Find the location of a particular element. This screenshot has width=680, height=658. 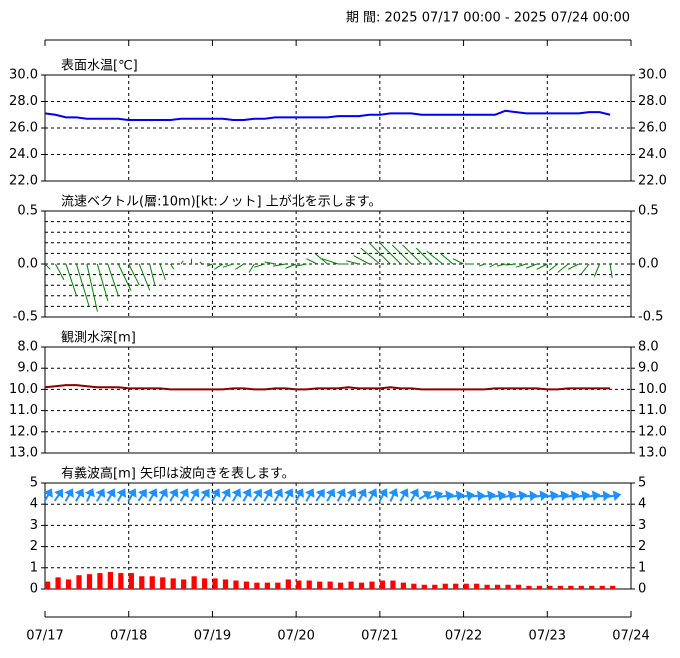

y-tick-label: 9.0 is located at coordinates (27, 368).